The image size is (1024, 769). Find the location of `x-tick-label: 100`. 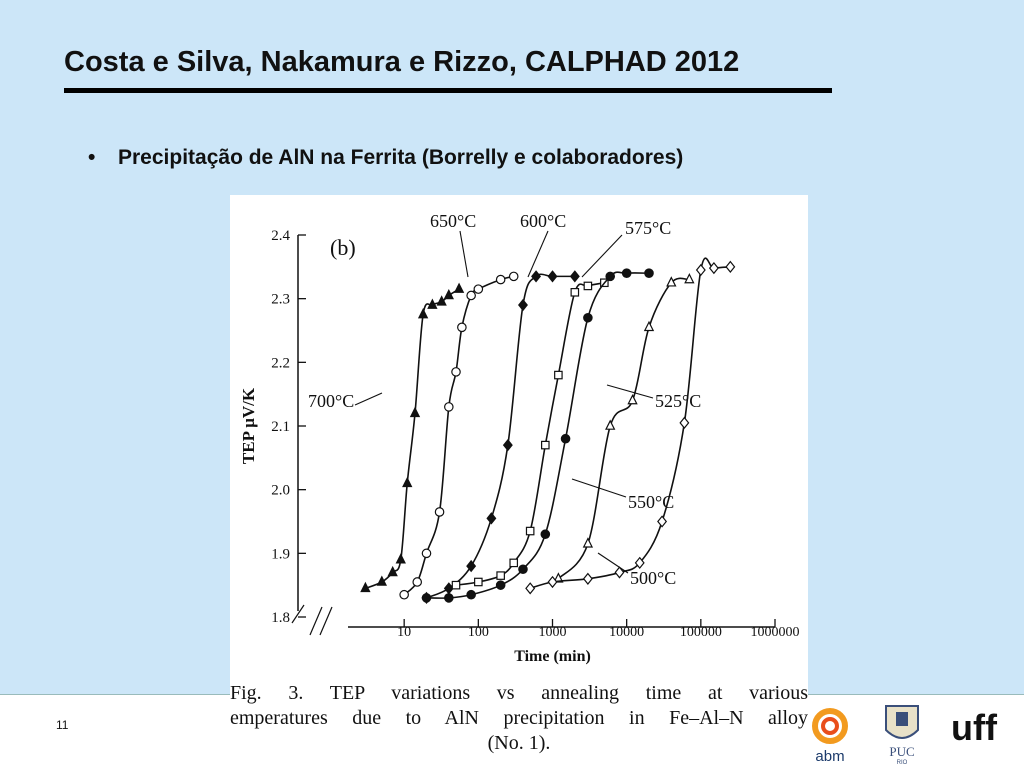

x-tick-label: 100 is located at coordinates (478, 632).